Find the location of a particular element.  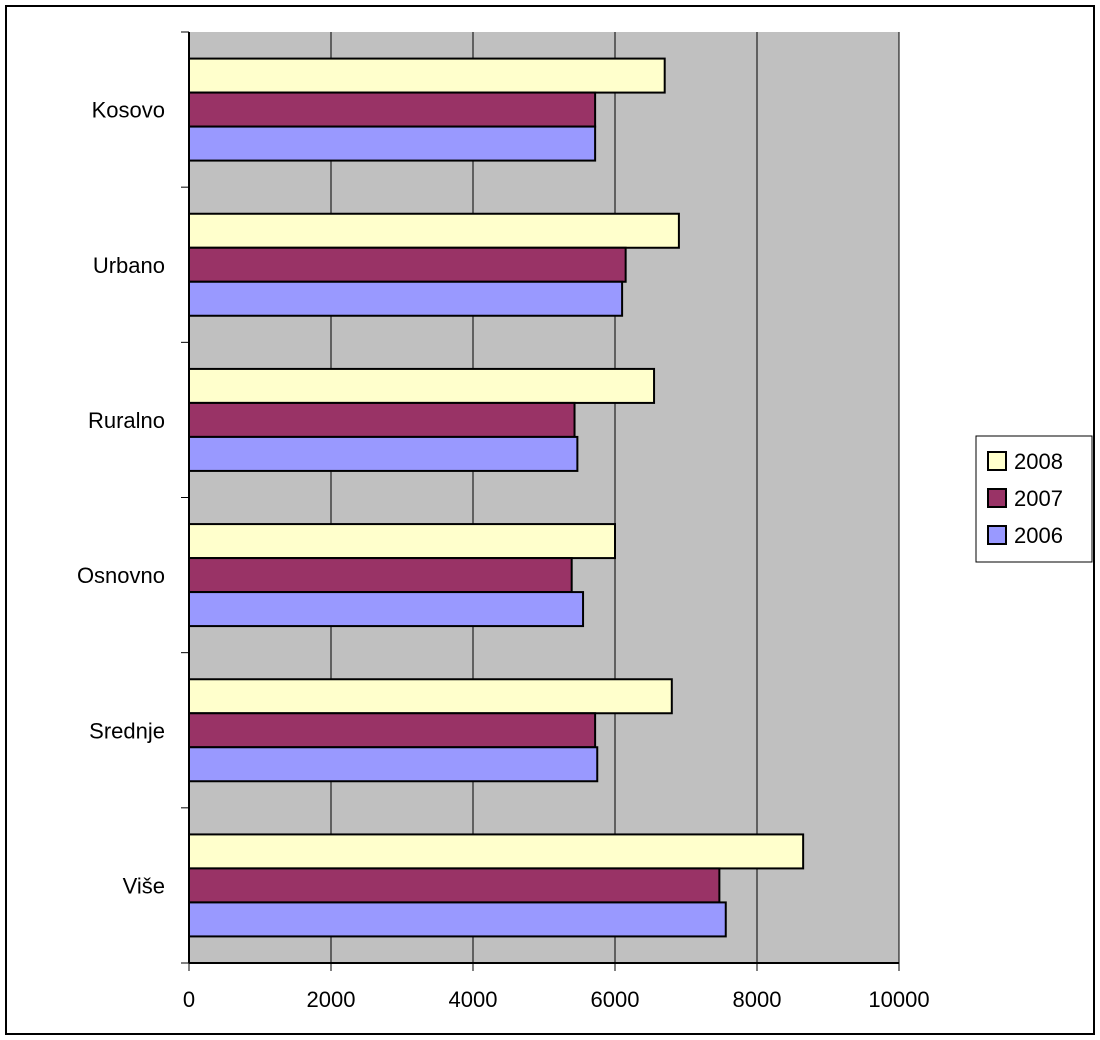

category-label: Osnovno is located at coordinates (121, 575).